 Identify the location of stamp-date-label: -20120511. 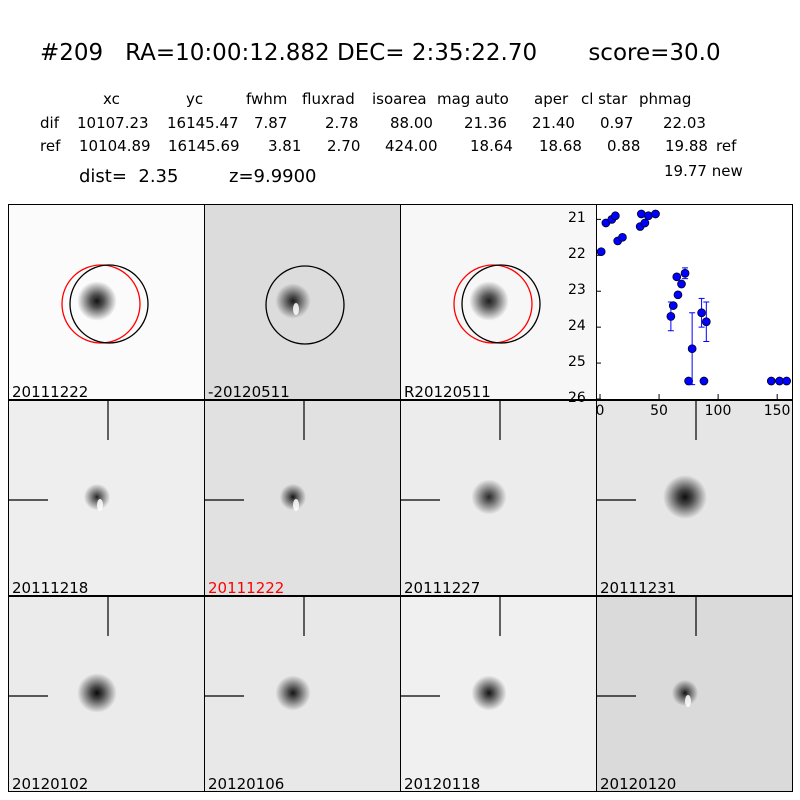
(249, 391).